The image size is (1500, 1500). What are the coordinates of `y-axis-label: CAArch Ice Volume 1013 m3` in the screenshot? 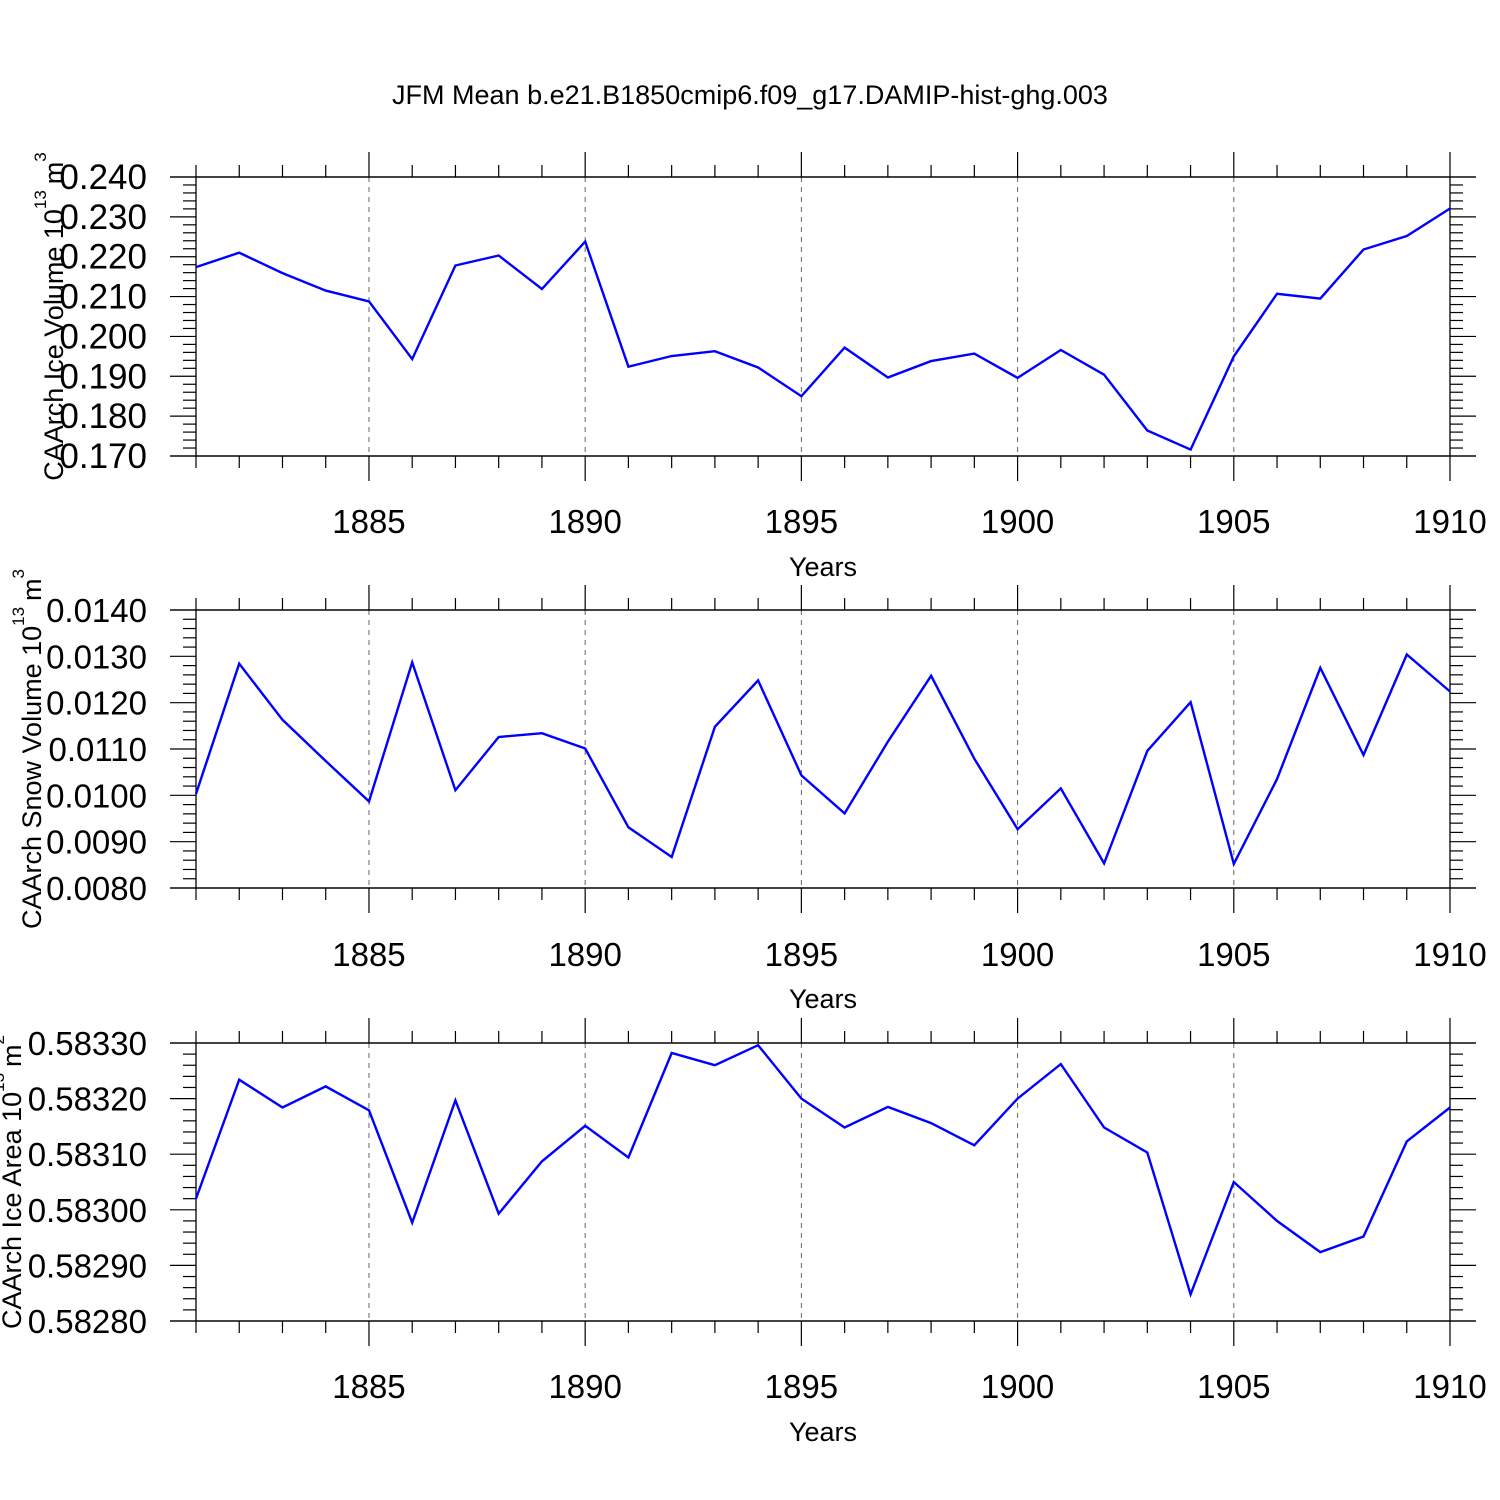 It's located at (50, 316).